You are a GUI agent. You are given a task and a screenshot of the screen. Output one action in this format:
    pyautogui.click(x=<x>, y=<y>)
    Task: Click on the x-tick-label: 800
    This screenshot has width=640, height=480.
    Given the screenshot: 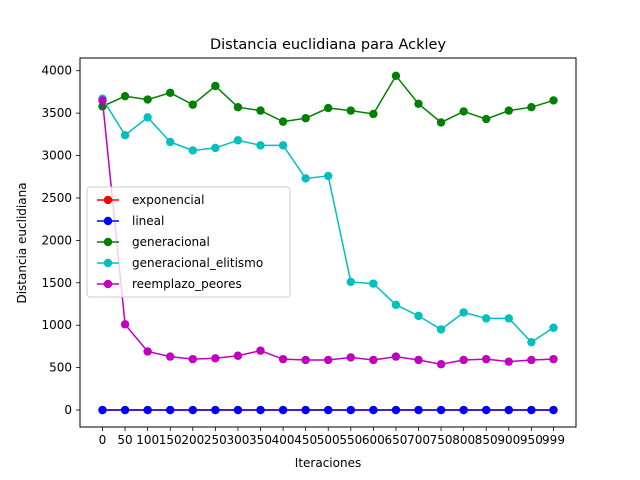 What is the action you would take?
    pyautogui.click(x=463, y=440)
    